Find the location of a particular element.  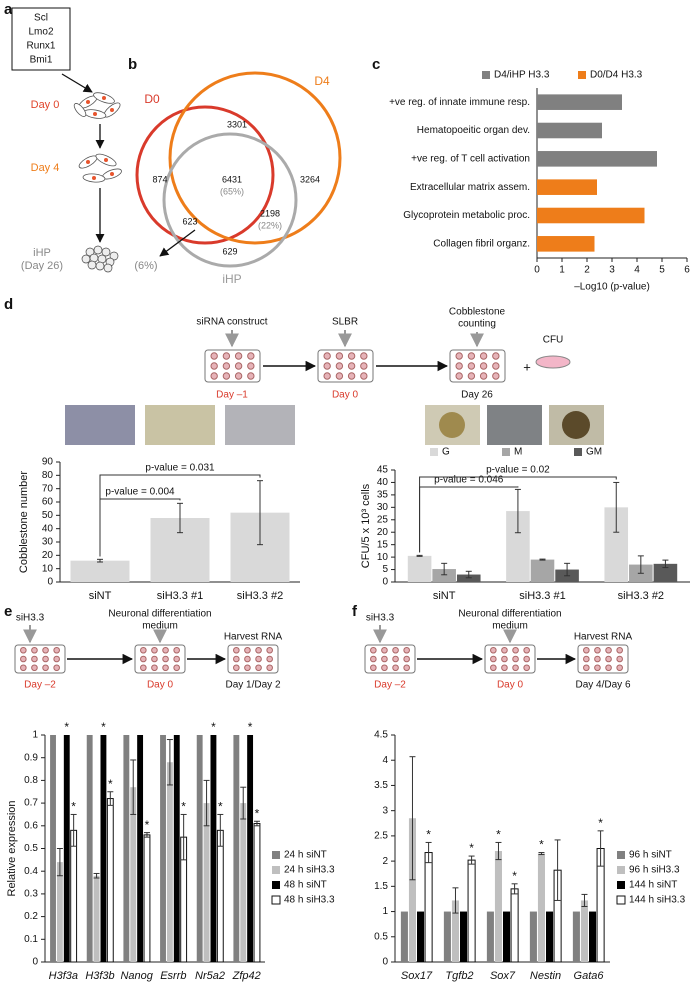

category-label: +ve reg. of T cell activation is located at coordinates (470, 158).